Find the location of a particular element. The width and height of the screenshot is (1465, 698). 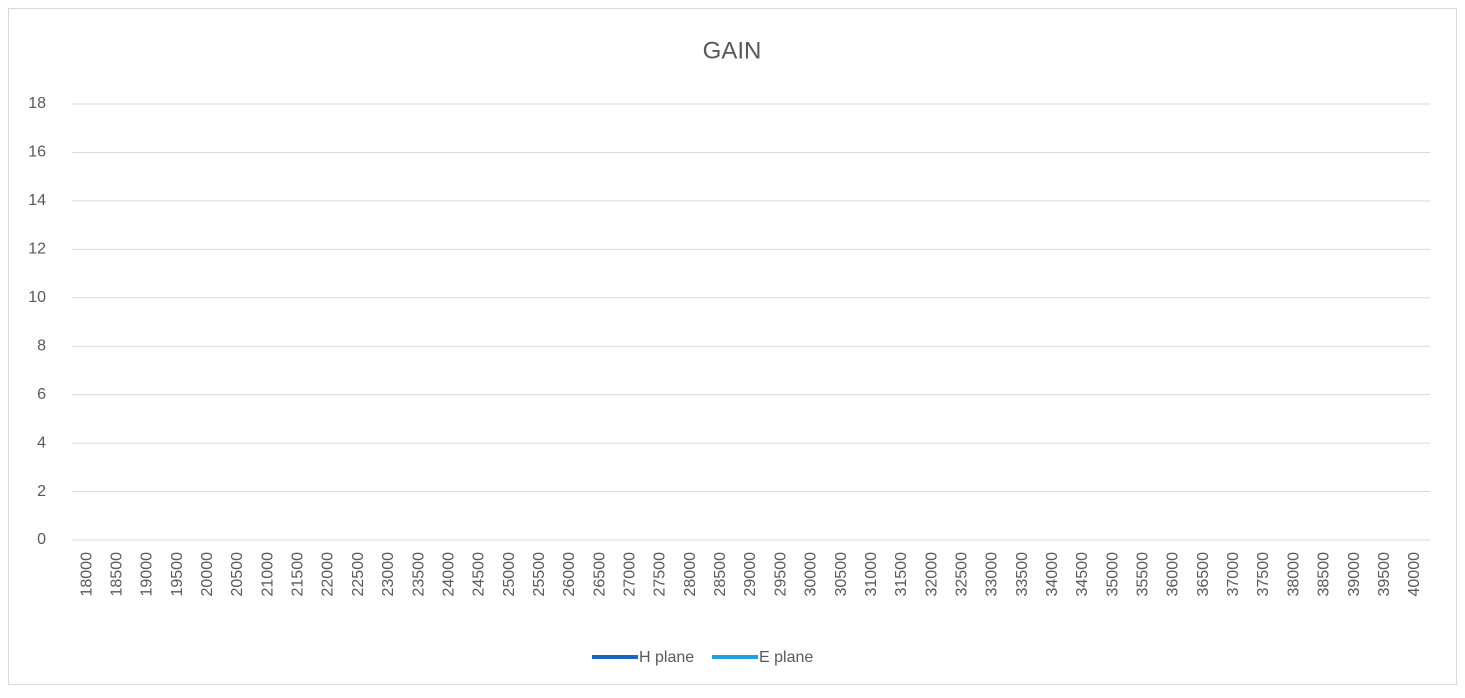

x-tick-label: 24000 is located at coordinates (448, 574).